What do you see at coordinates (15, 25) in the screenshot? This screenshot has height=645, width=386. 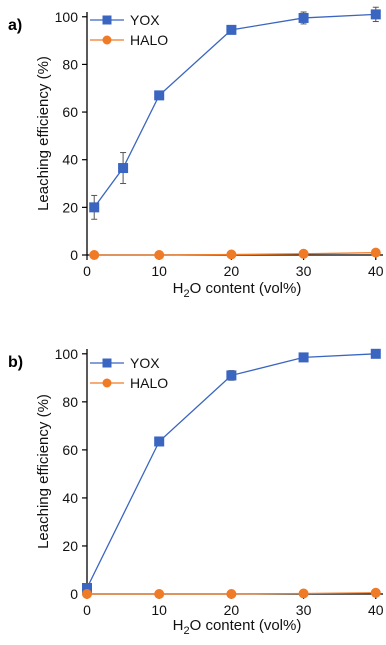 I see `panel-label: a)` at bounding box center [15, 25].